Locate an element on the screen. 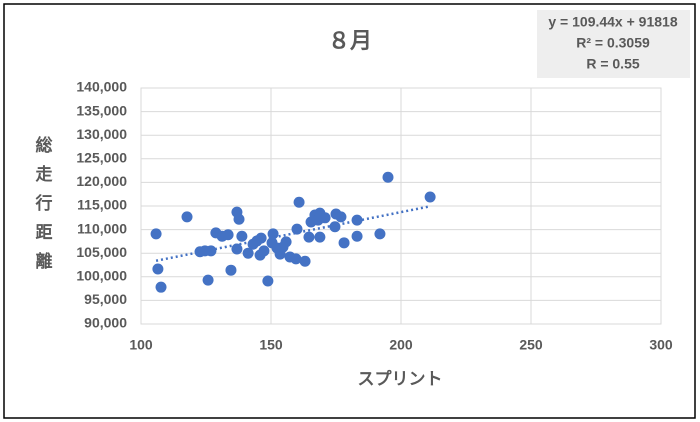 Image resolution: width=700 pixels, height=422 pixels. y-tick-label: 125,000 is located at coordinates (101, 158).